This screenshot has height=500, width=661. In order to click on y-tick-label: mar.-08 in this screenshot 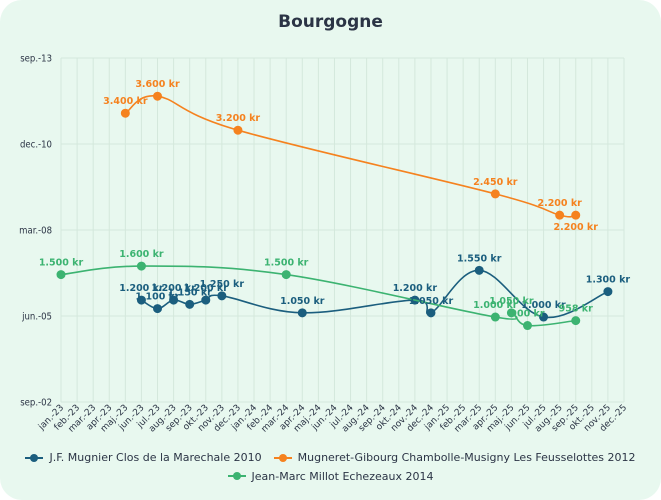, I will do `click(35, 231)`.